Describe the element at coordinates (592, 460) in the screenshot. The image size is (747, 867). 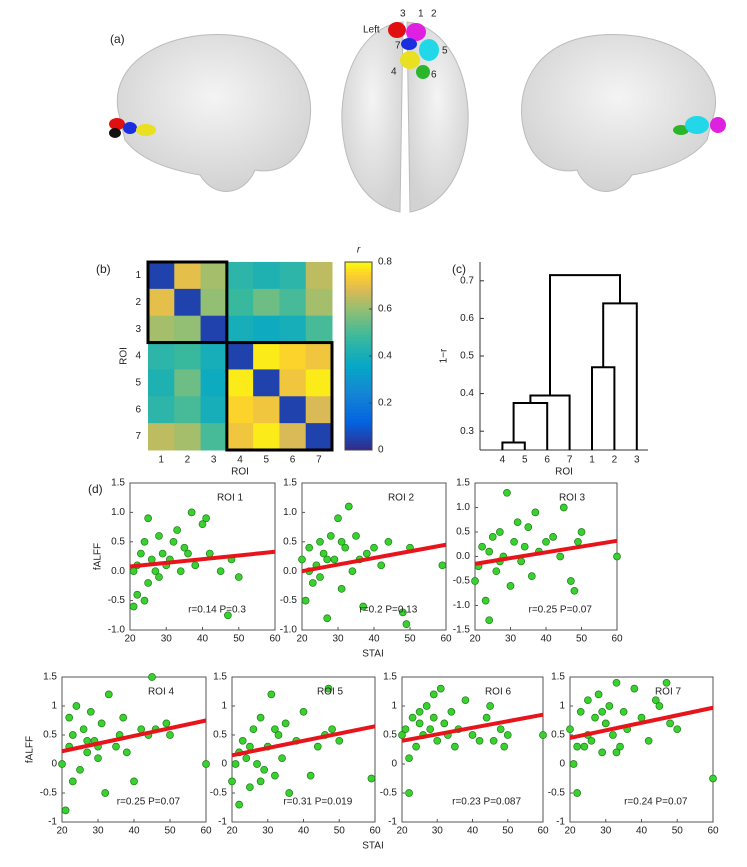
I see `leaf-label: 1` at that location.